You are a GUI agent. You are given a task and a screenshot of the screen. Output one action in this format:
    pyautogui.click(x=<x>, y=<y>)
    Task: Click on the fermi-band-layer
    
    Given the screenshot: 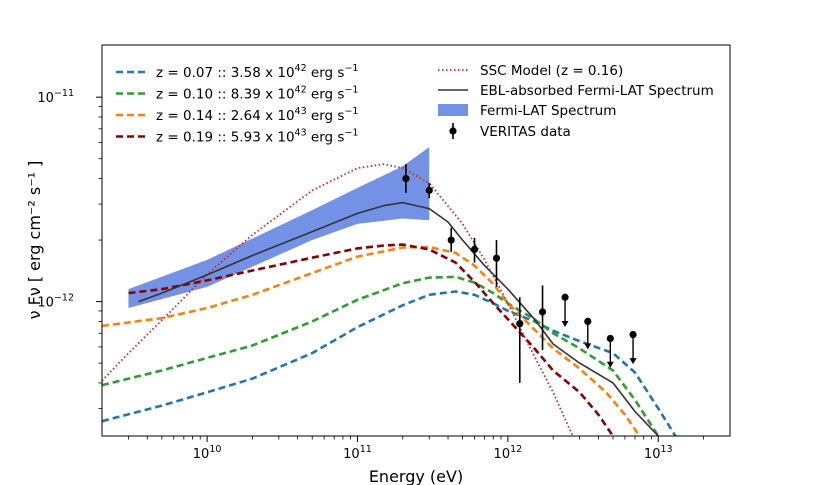 What is the action you would take?
    pyautogui.click(x=279, y=228)
    